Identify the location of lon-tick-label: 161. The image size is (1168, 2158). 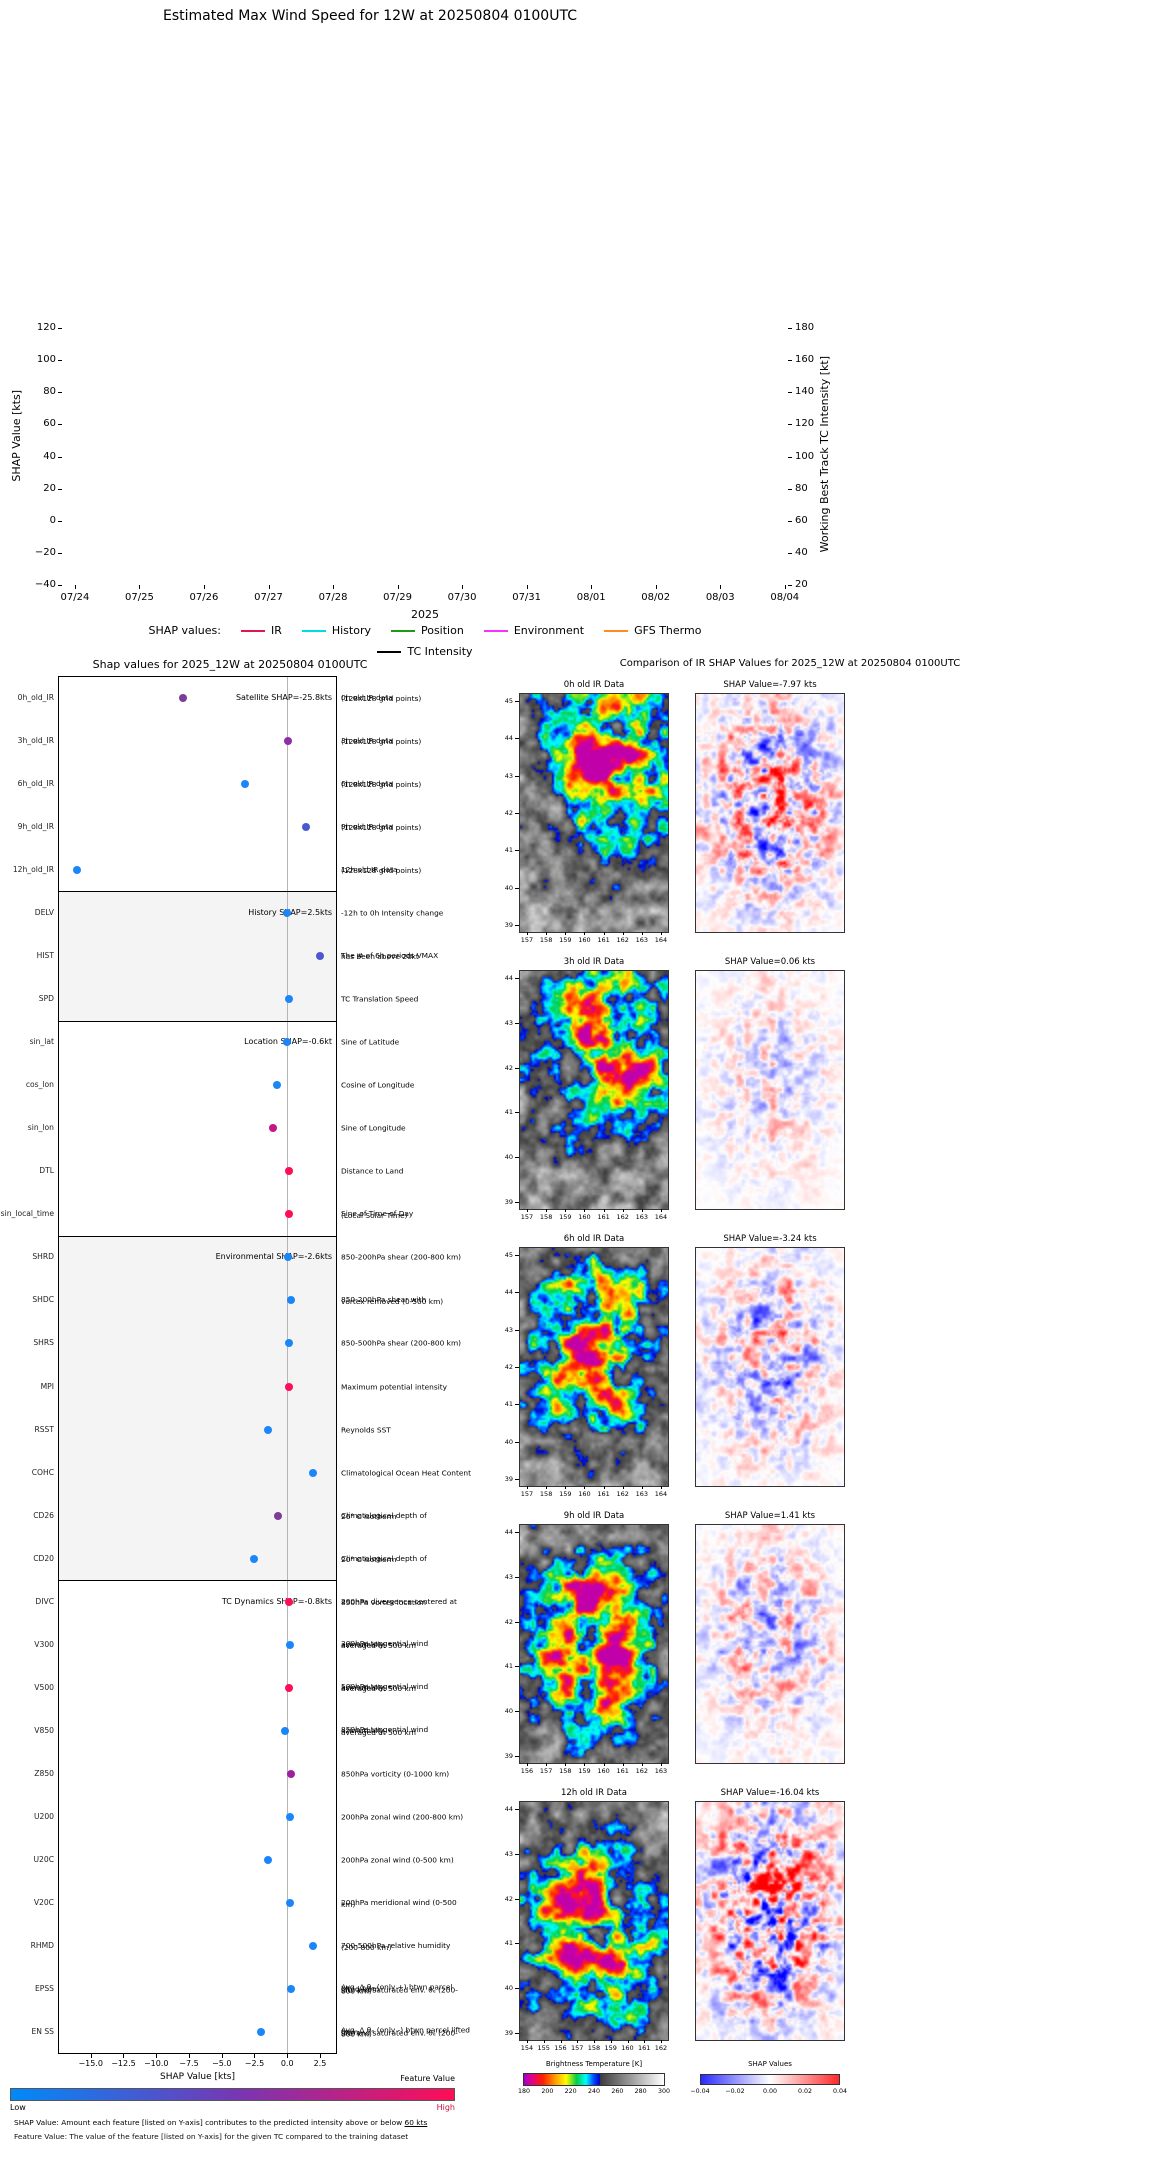
(622, 1771).